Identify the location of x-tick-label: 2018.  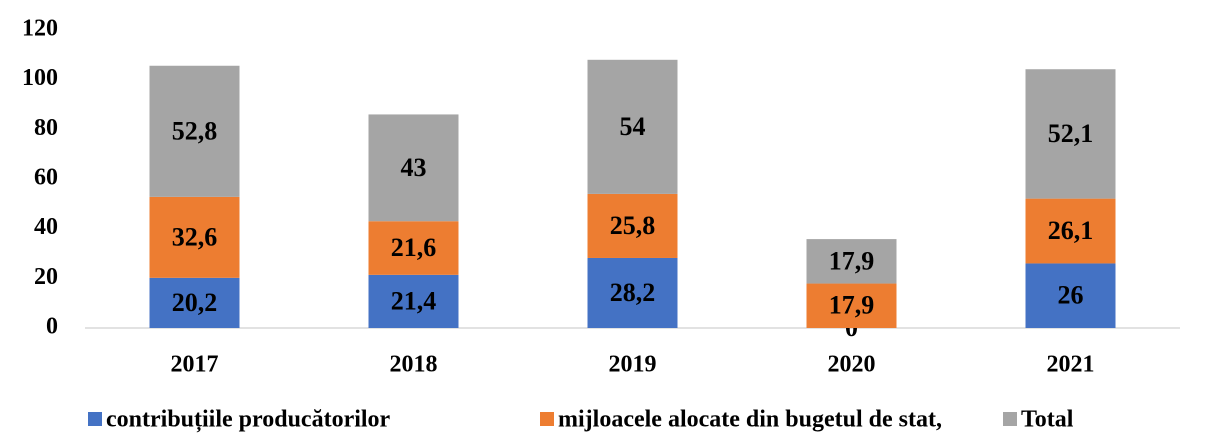
(414, 365).